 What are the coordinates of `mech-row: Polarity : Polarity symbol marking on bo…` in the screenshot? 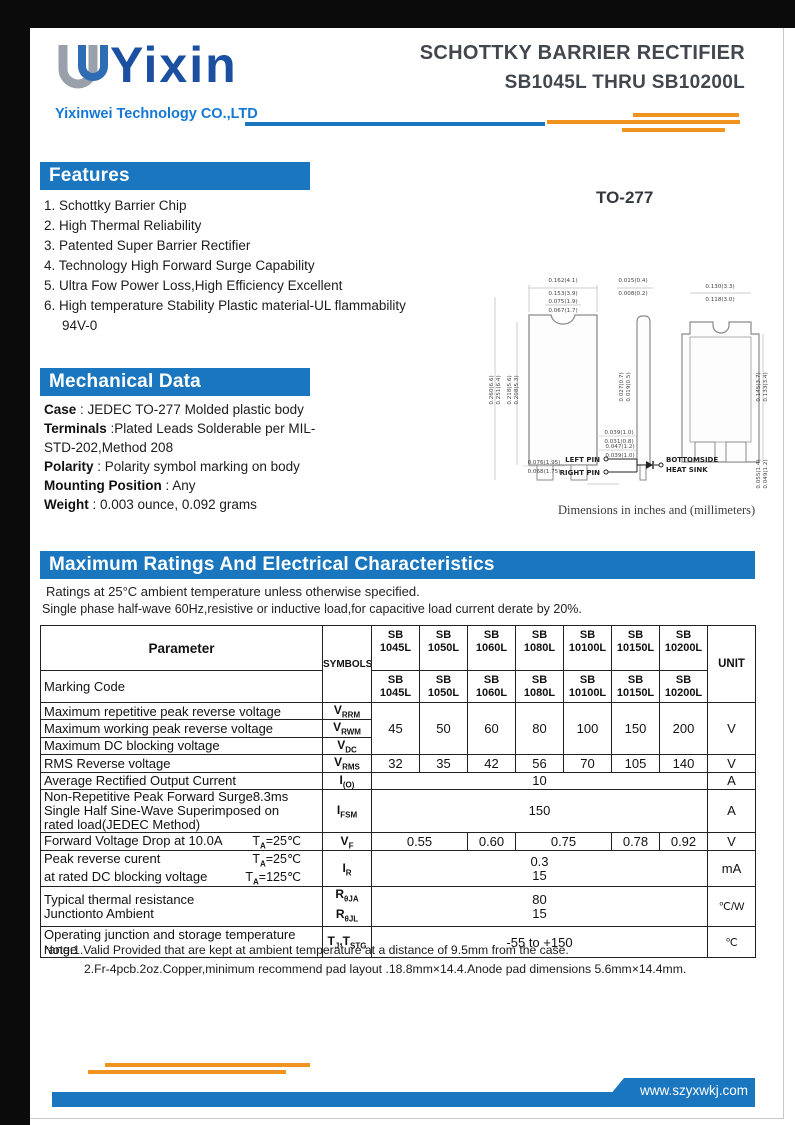 It's located at (172, 466).